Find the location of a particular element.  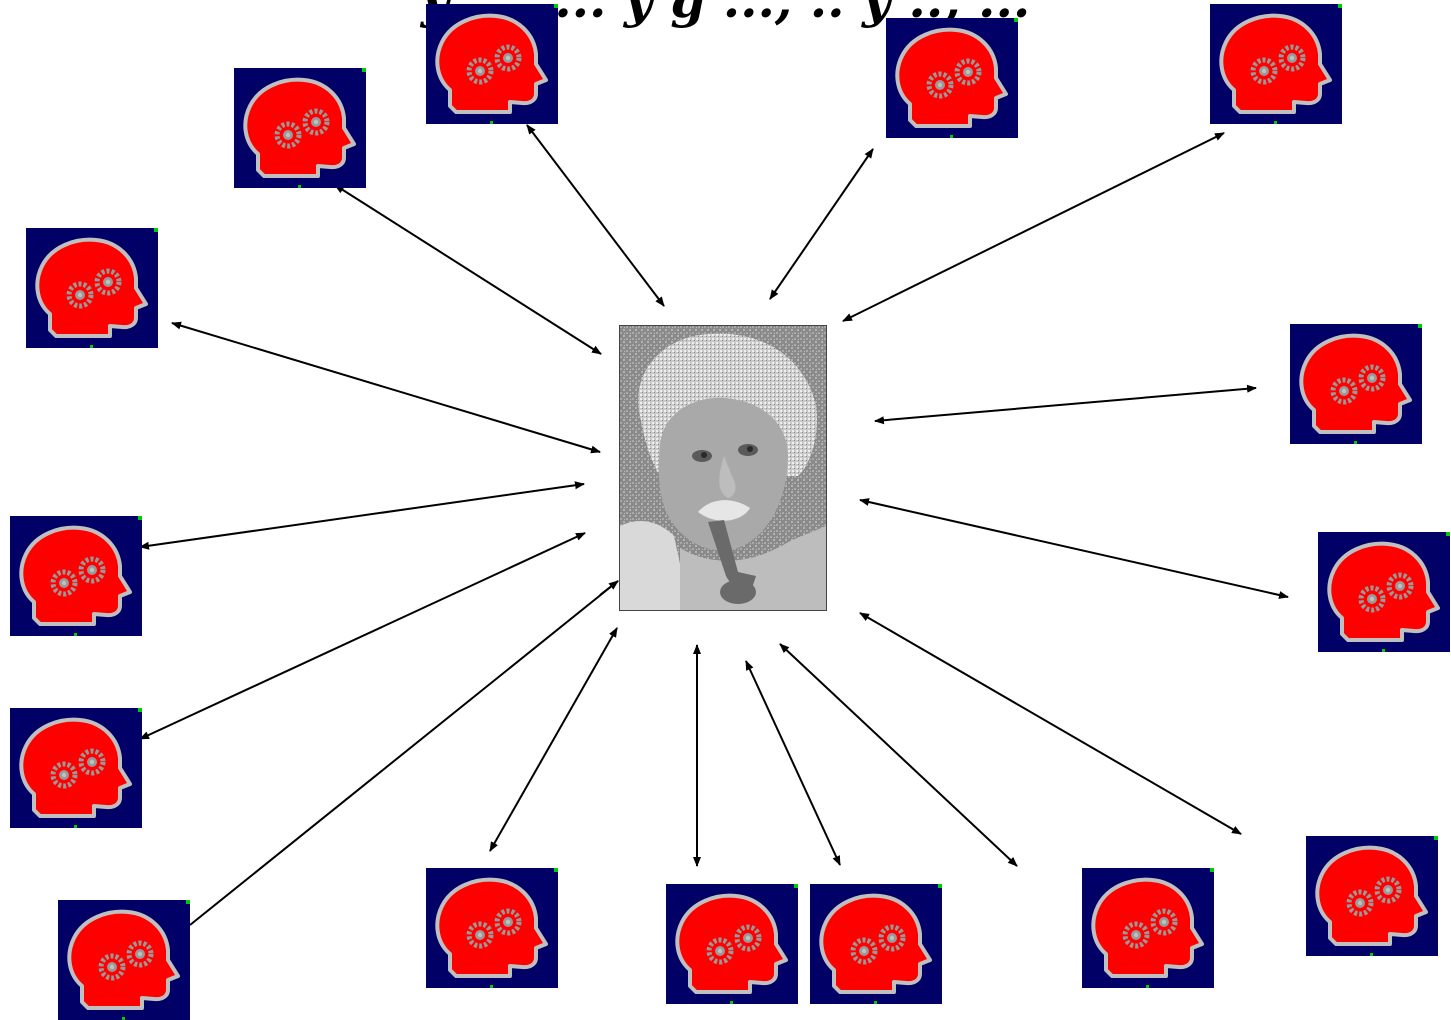

center-portrait is located at coordinates (723, 468).